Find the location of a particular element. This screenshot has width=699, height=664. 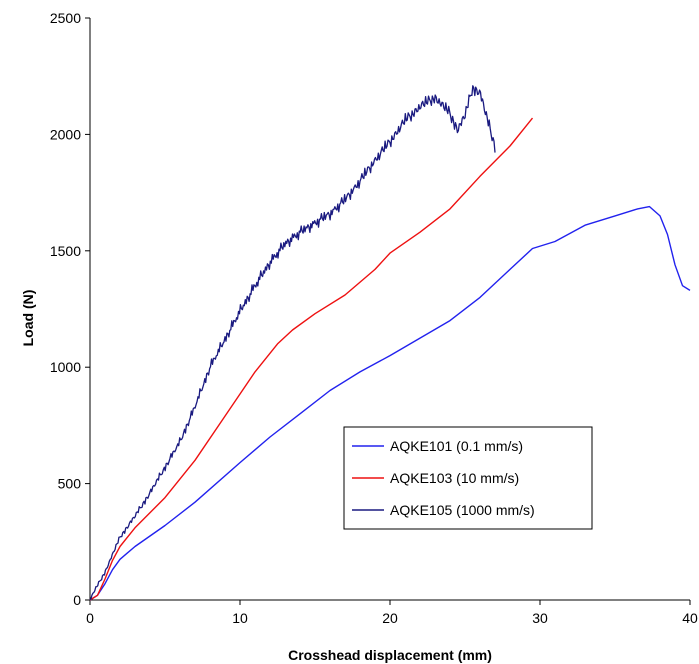

x-tick-label: 0 is located at coordinates (90, 618).